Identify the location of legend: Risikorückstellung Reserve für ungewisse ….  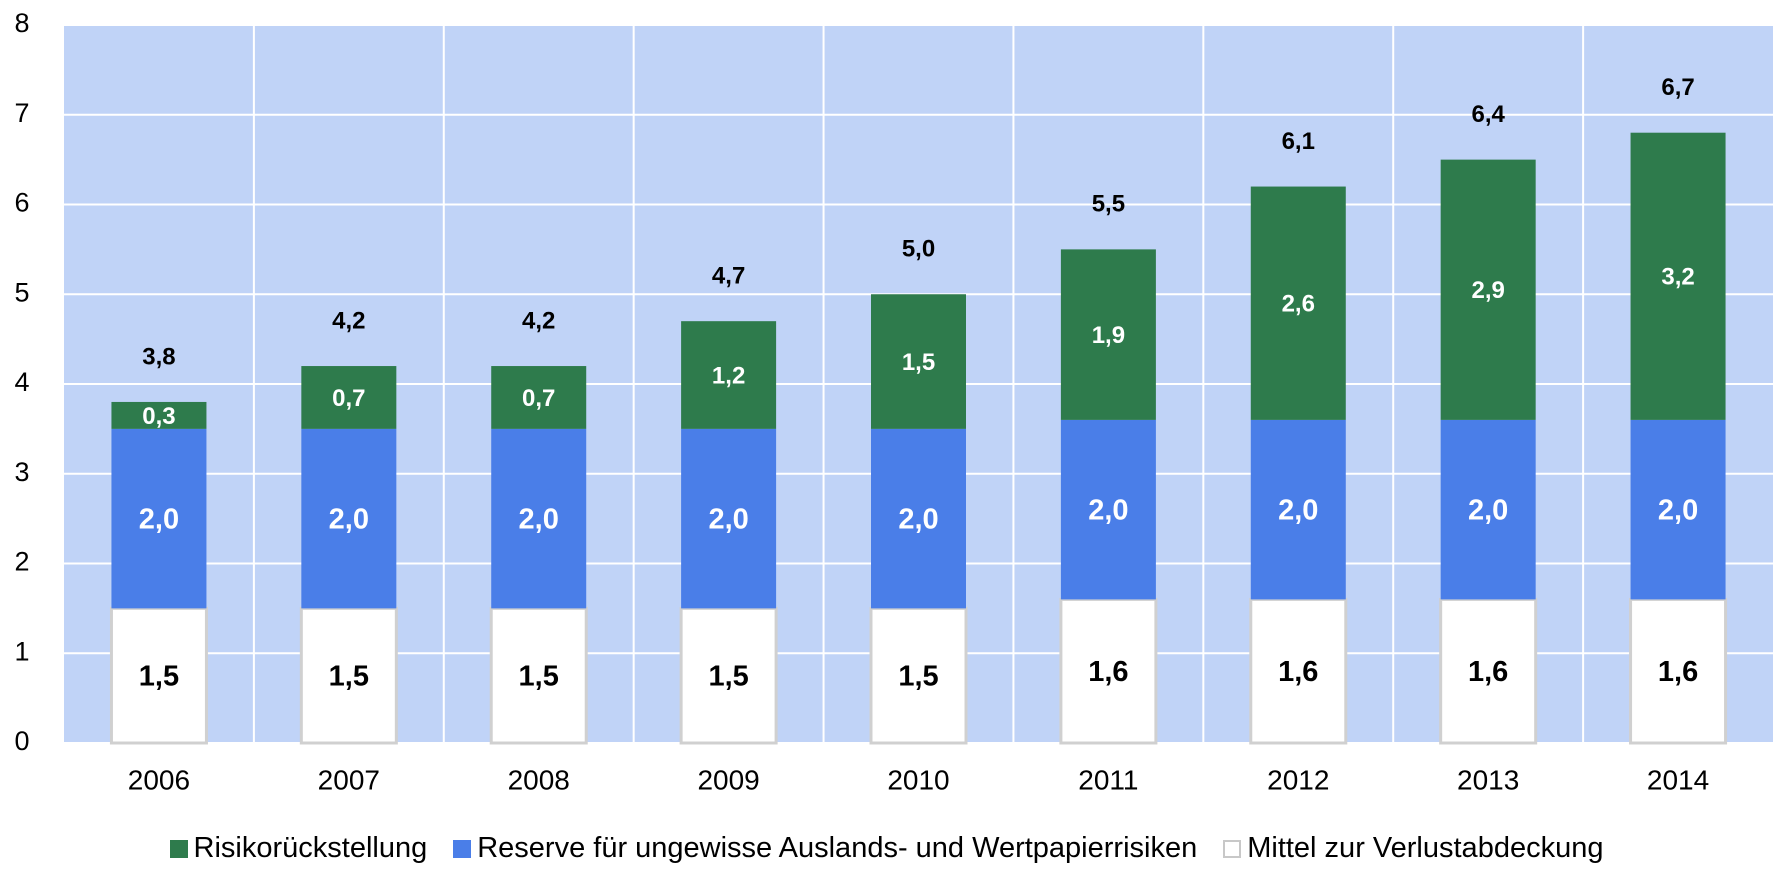
(886, 848).